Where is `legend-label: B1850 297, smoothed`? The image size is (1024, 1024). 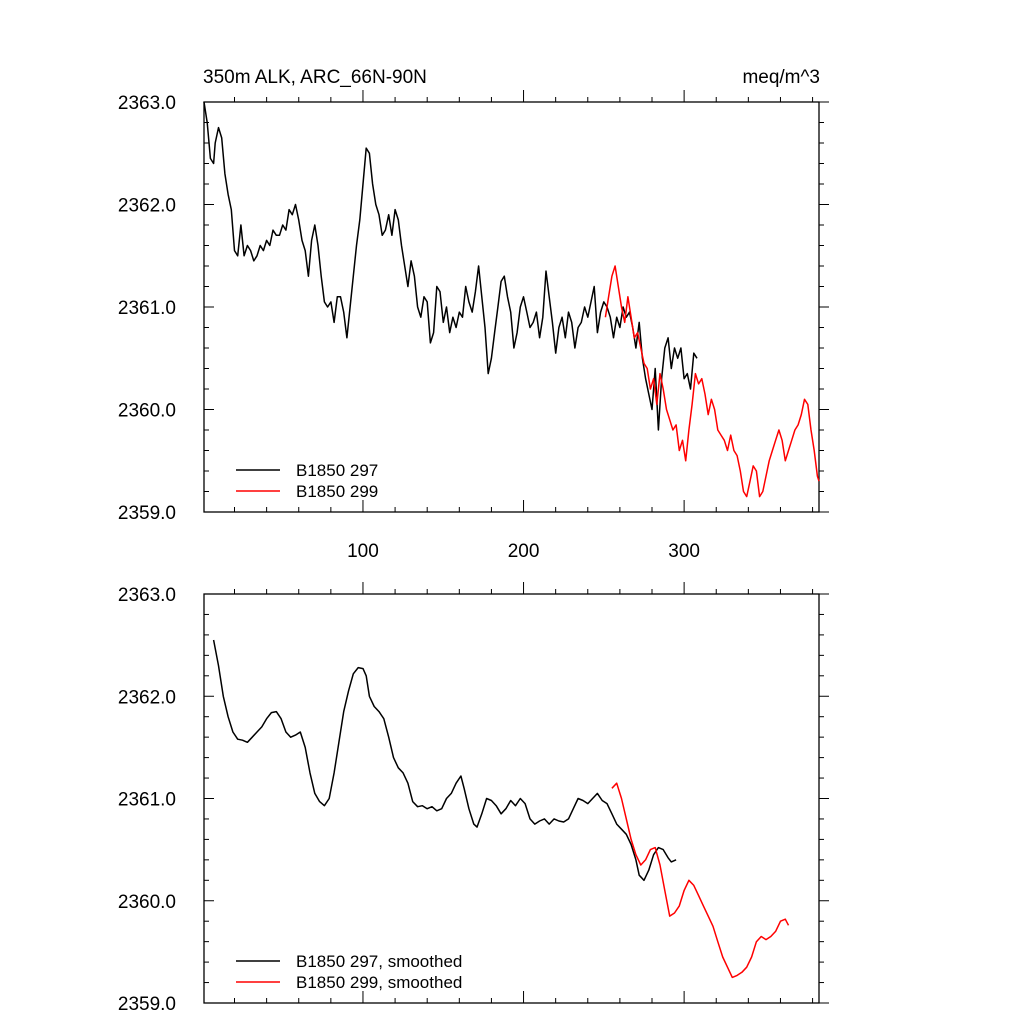
legend-label: B1850 297, smoothed is located at coordinates (379, 961).